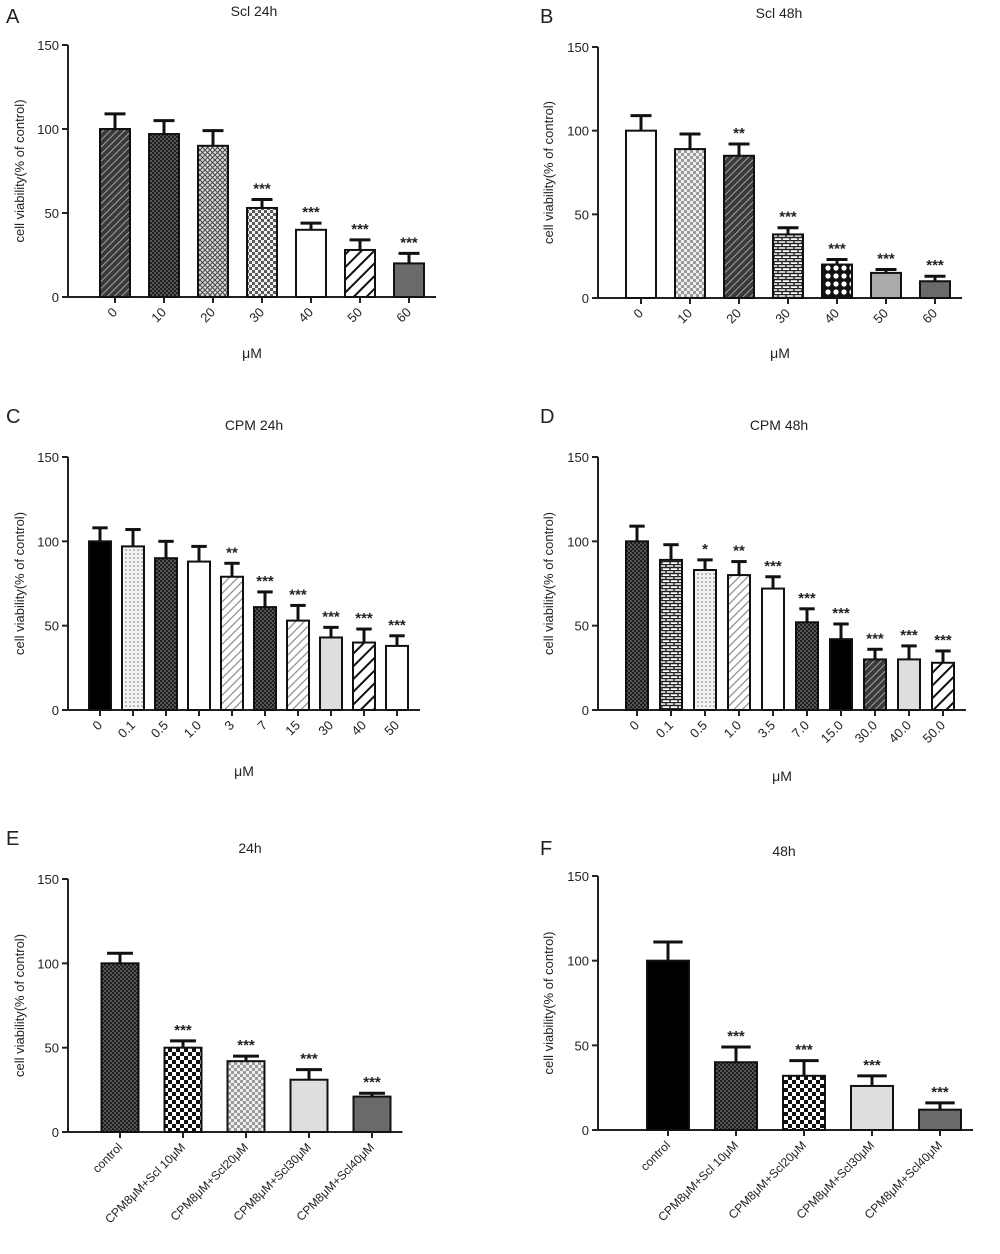 Image resolution: width=1000 pixels, height=1254 pixels. Describe the element at coordinates (13, 417) in the screenshot. I see `panel-letter: C` at that location.